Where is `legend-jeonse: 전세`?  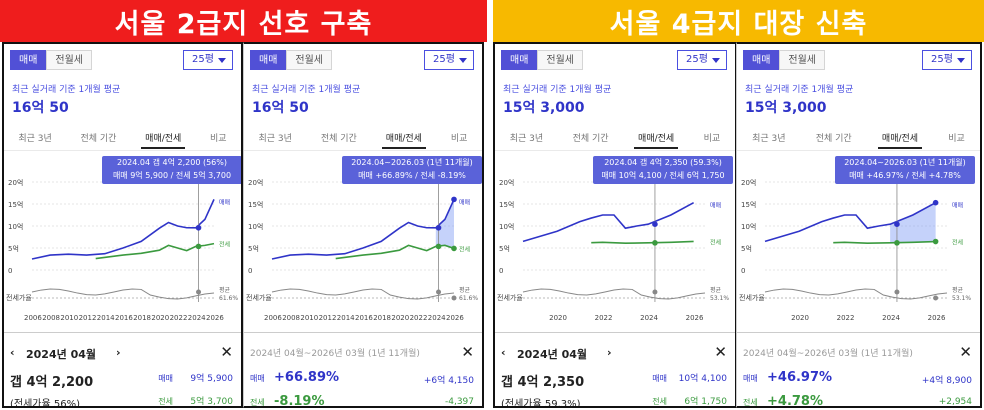
legend-jeonse: 전세 is located at coordinates (464, 249).